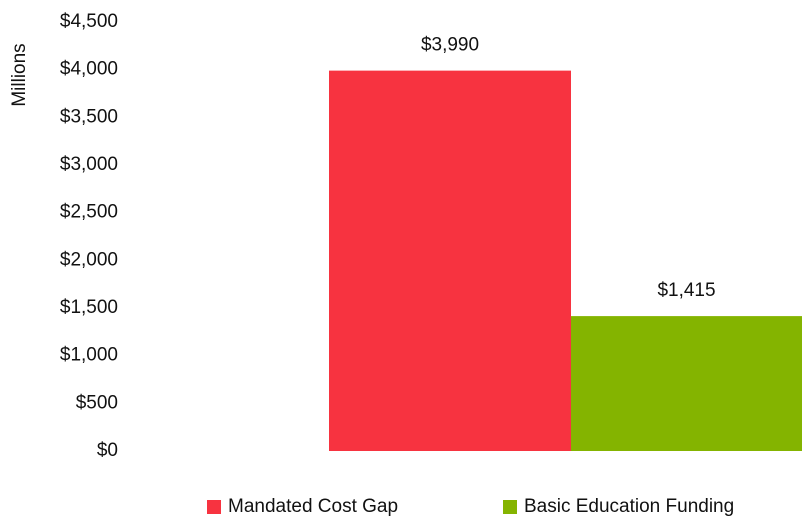 The width and height of the screenshot is (802, 519). Describe the element at coordinates (89, 164) in the screenshot. I see `y-tick-label: $3,000` at that location.